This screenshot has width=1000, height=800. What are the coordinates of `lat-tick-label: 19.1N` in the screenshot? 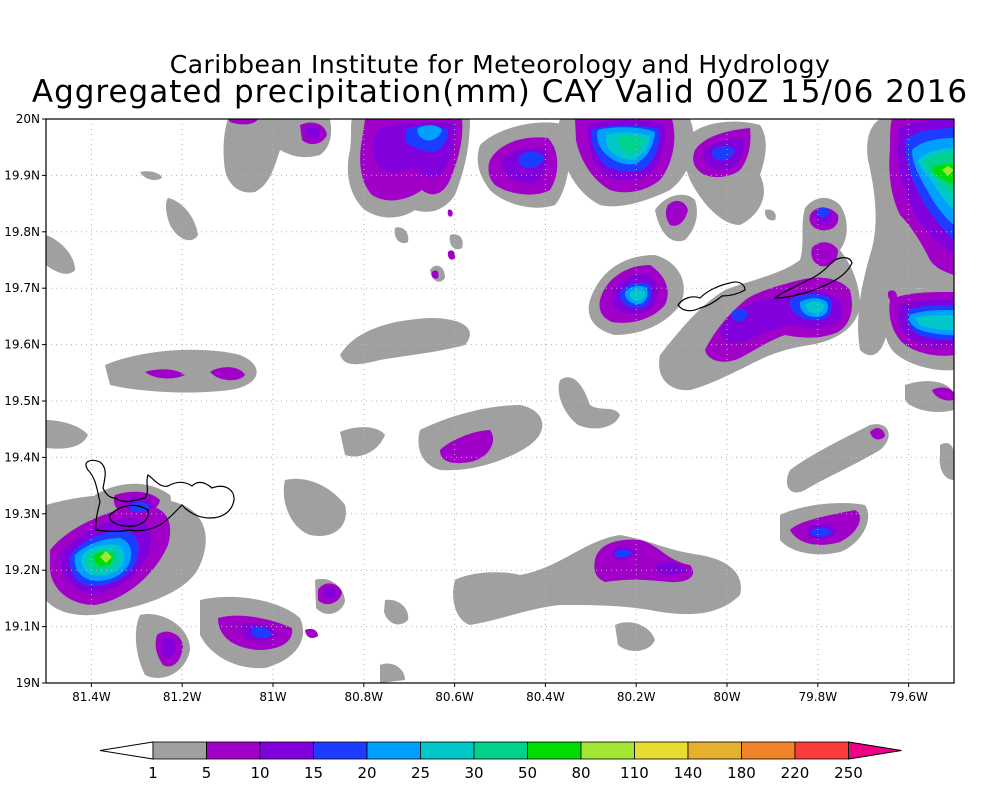 It's located at (22, 627).